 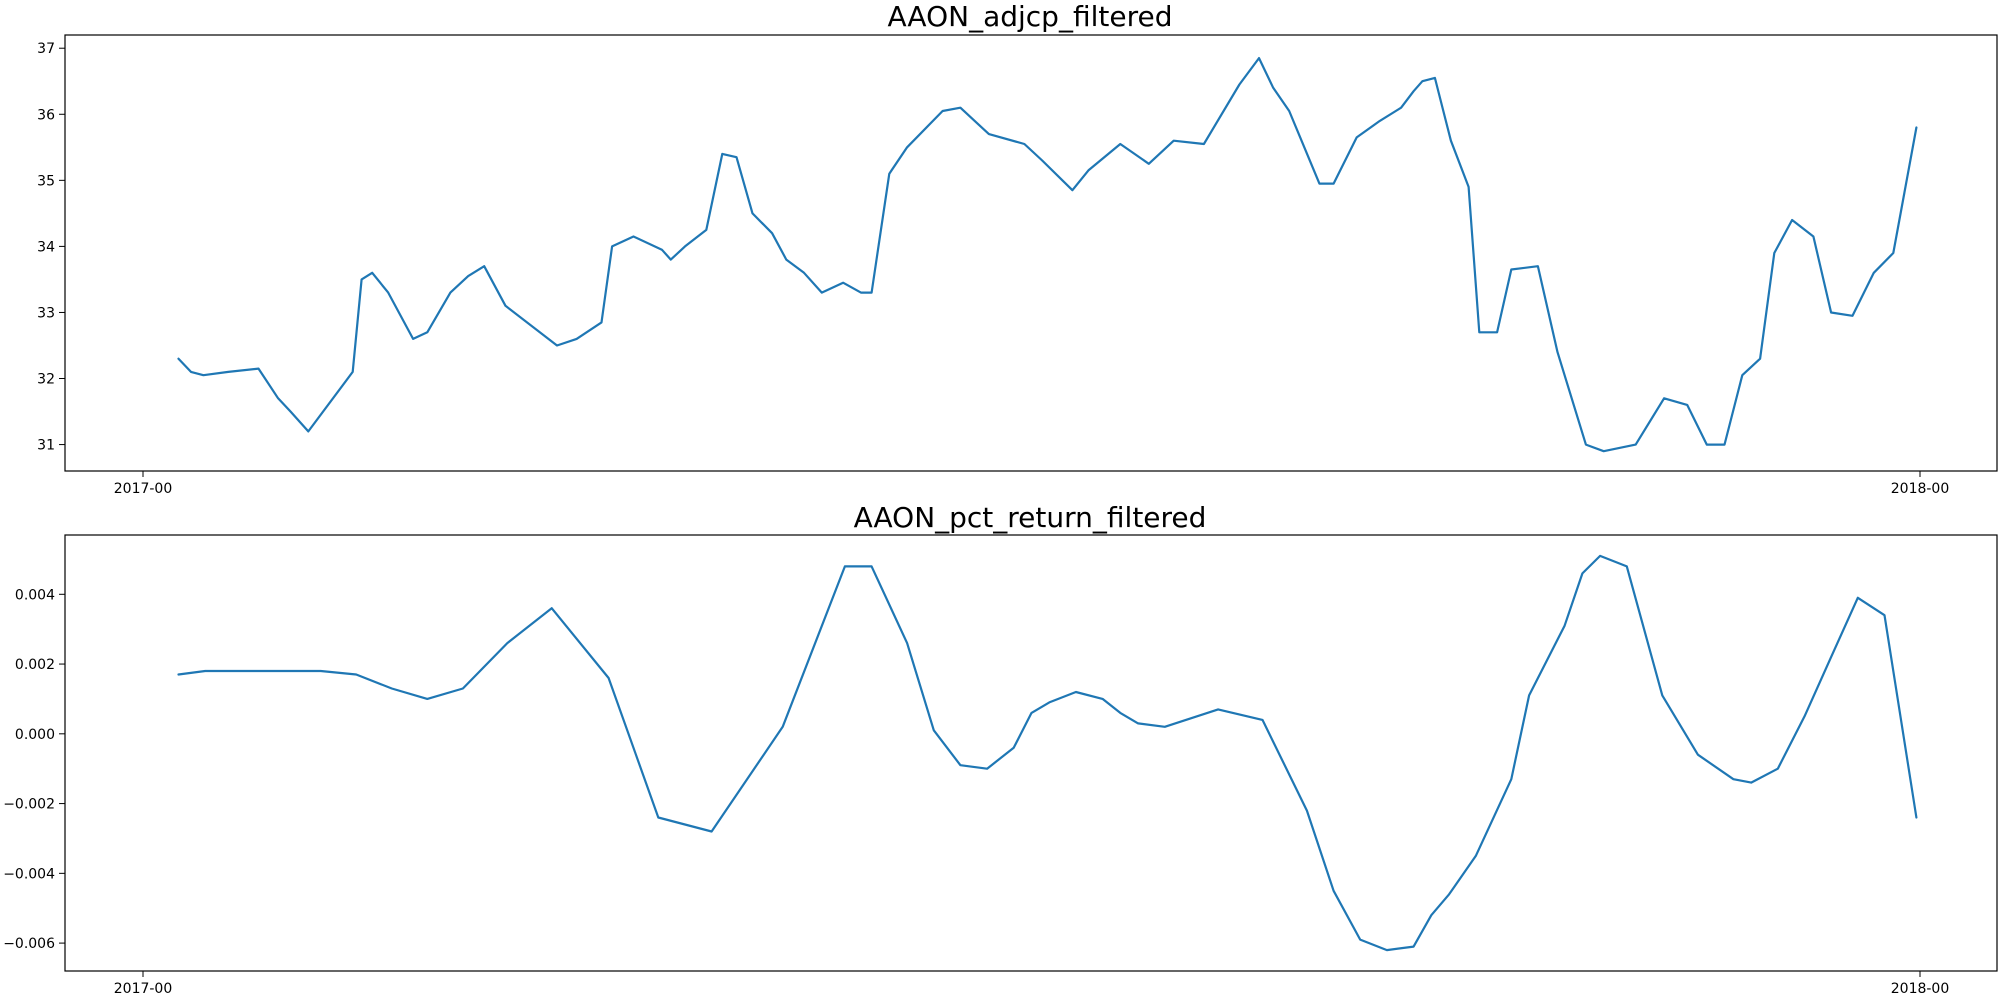 What do you see at coordinates (46, 181) in the screenshot?
I see `y-tick-label: 35` at bounding box center [46, 181].